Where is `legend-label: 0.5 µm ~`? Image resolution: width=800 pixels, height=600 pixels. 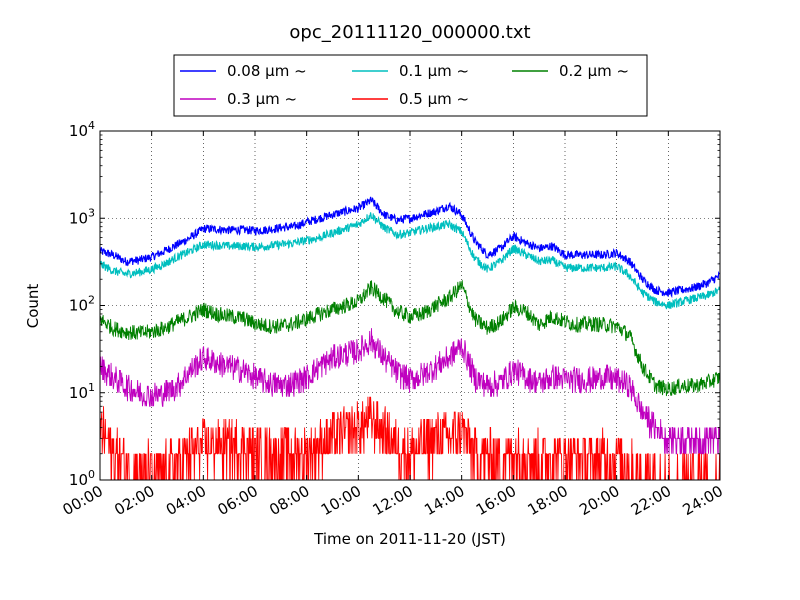 legend-label: 0.5 µm ~ is located at coordinates (434, 99).